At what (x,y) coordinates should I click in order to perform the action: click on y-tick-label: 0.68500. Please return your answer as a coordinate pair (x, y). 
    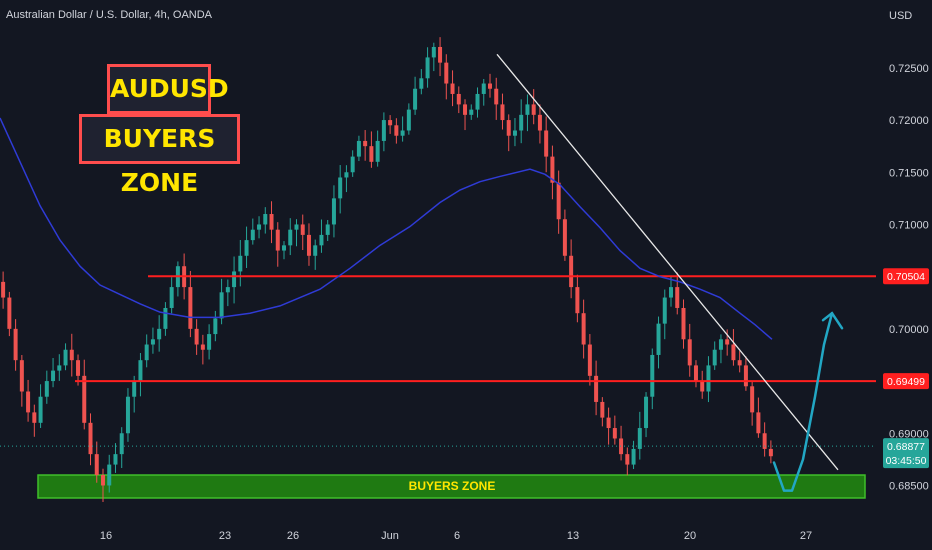
    Looking at the image, I should click on (909, 486).